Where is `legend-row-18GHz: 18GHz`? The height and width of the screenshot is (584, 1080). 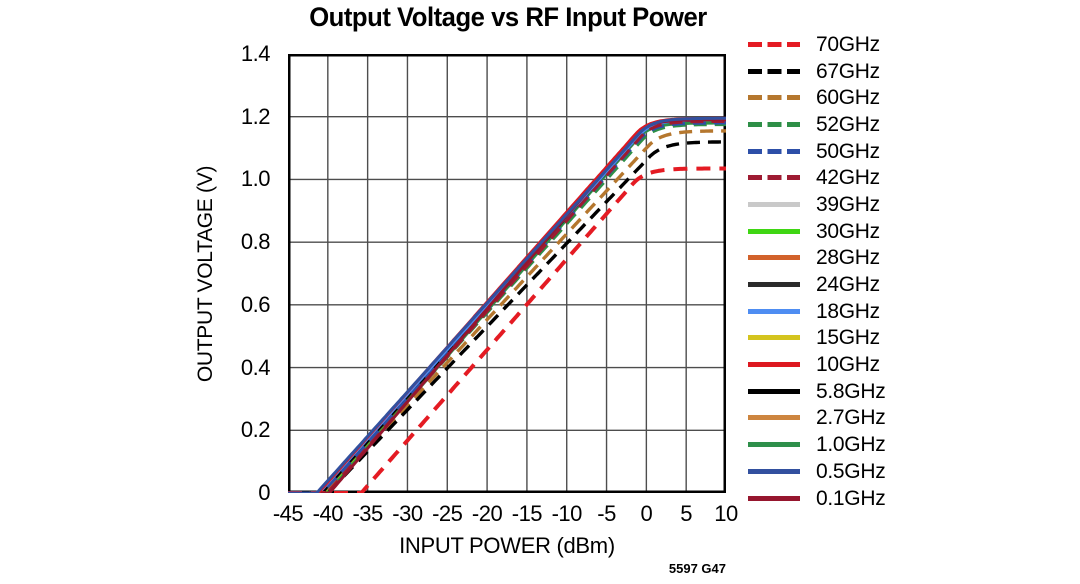
legend-row-18GHz: 18GHz is located at coordinates (816, 311).